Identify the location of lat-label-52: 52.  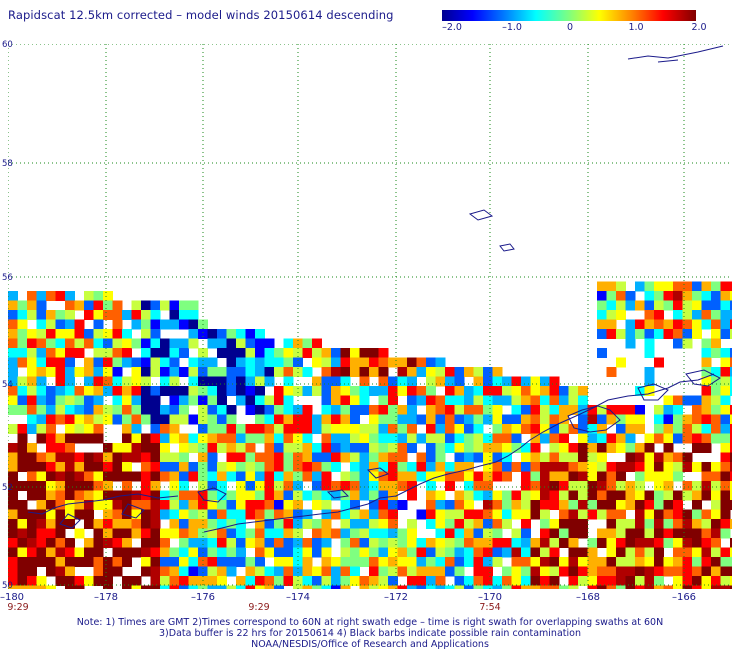
(7, 488).